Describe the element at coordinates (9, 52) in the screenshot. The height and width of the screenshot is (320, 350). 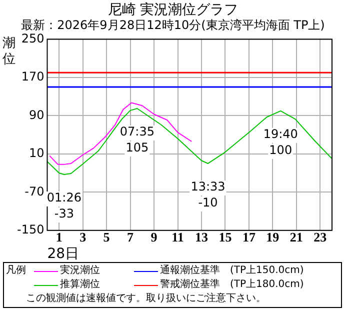
I see `y-axis-title: 潮位` at that location.